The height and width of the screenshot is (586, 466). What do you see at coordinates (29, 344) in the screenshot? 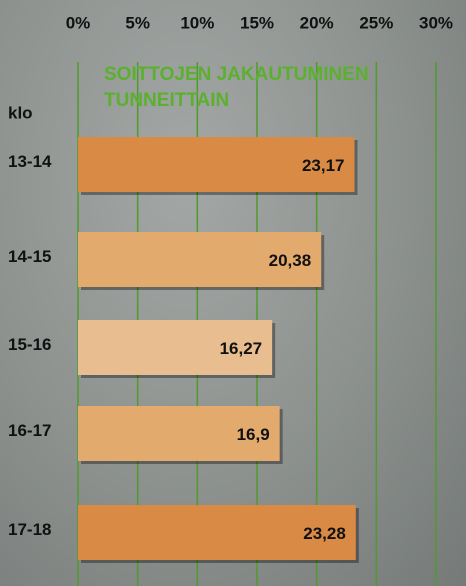
I see `y-tick-label: 15-16` at bounding box center [29, 344].